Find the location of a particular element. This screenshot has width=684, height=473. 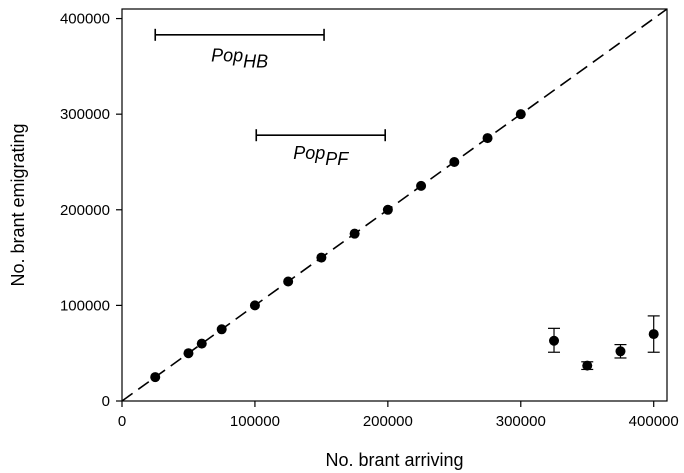

y-tick-label: 200000 is located at coordinates (85, 210).